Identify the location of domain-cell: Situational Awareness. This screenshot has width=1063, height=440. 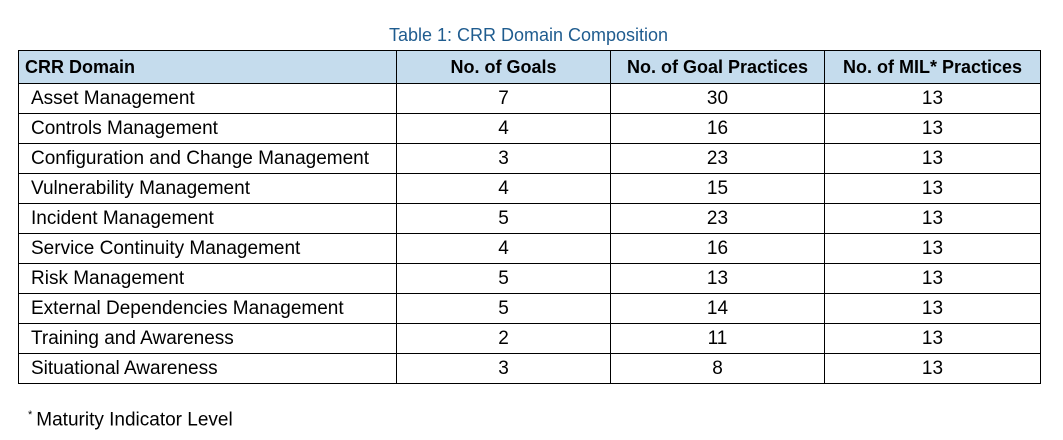
(207, 368).